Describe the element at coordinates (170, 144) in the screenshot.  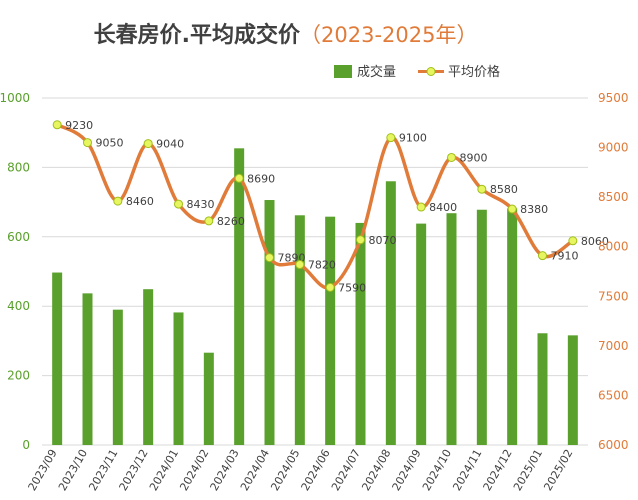
I see `price-data-label: 9040` at that location.